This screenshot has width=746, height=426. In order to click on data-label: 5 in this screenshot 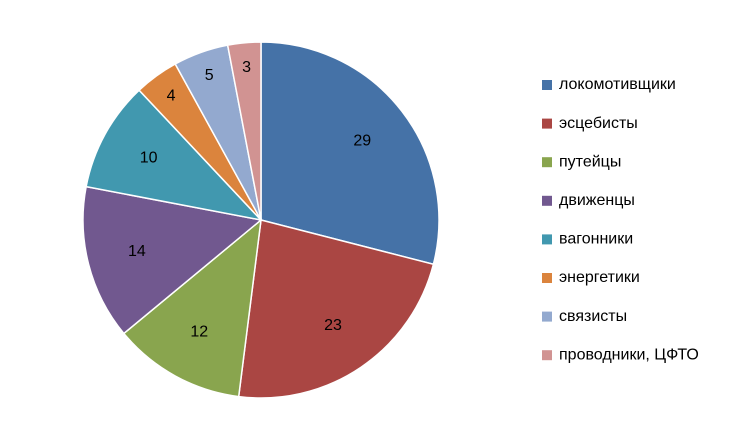, I will do `click(209, 75)`.